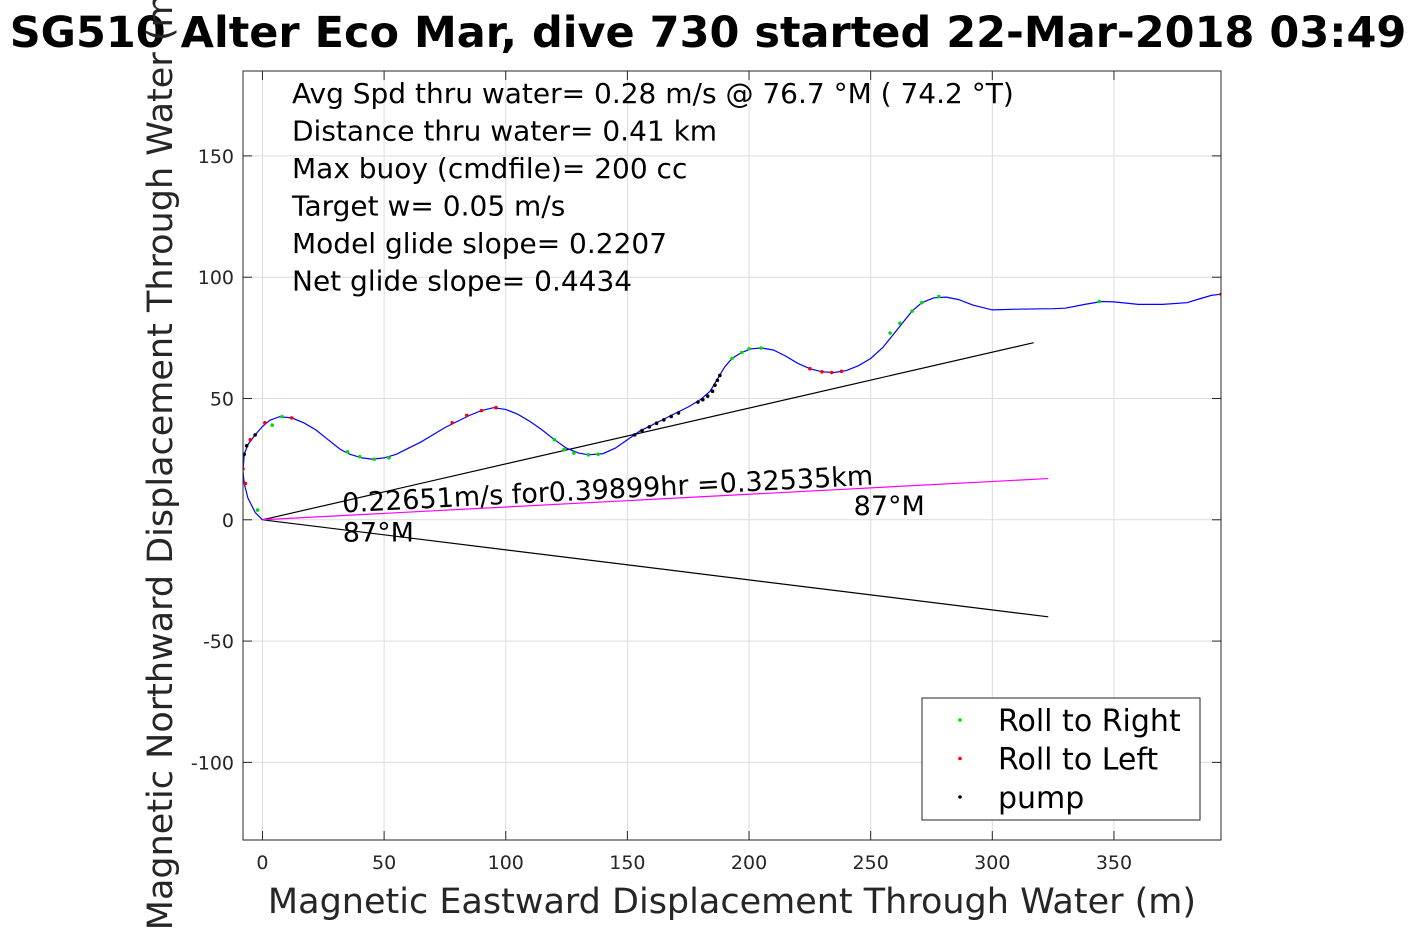  I want to click on y-tick-label: 50, so click(222, 399).